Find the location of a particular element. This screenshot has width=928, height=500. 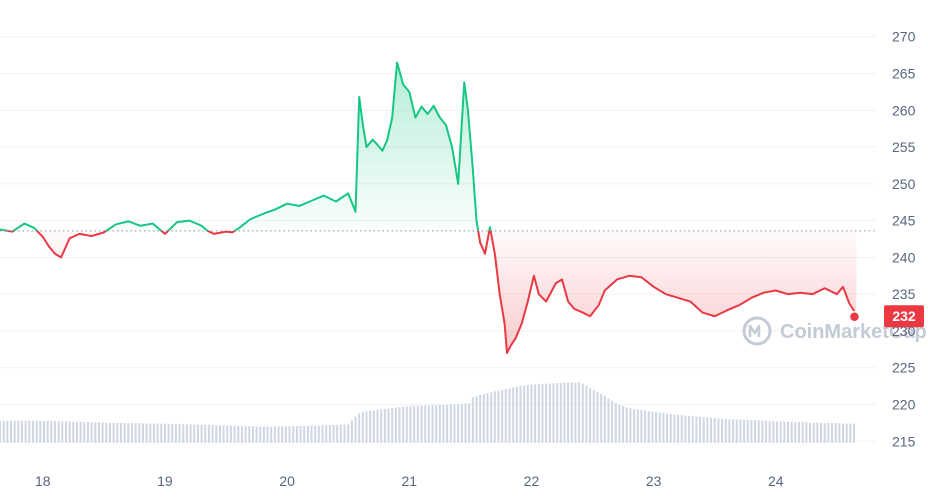

y-tick-label-235: 235 is located at coordinates (904, 294).